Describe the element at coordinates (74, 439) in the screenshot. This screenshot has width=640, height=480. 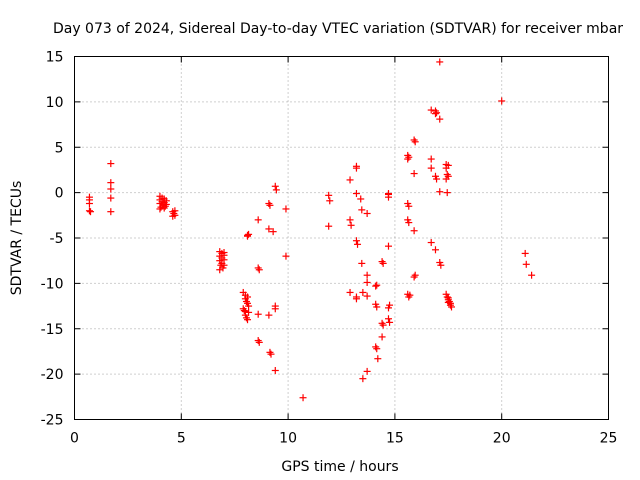
I see `x-tick-label: 0` at that location.